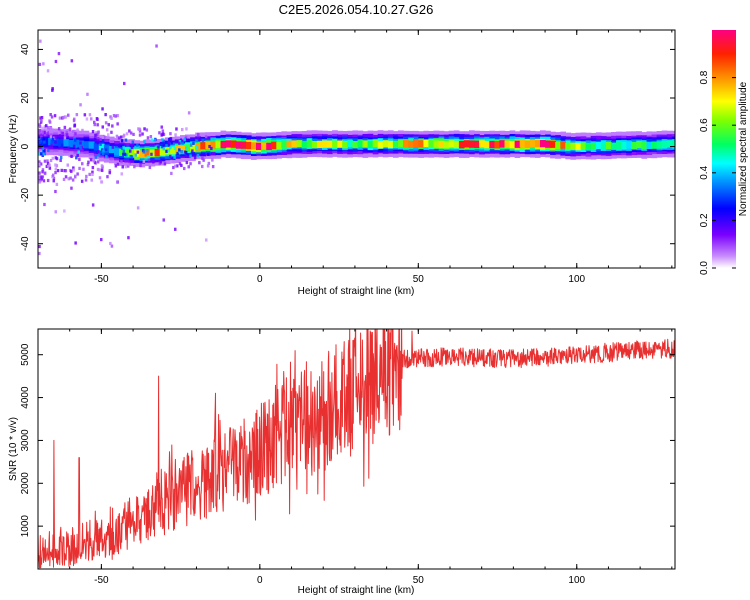 This screenshot has height=600, width=750. I want to click on figure-title: C2E5.2026.054.10.27.G26, so click(356, 9).